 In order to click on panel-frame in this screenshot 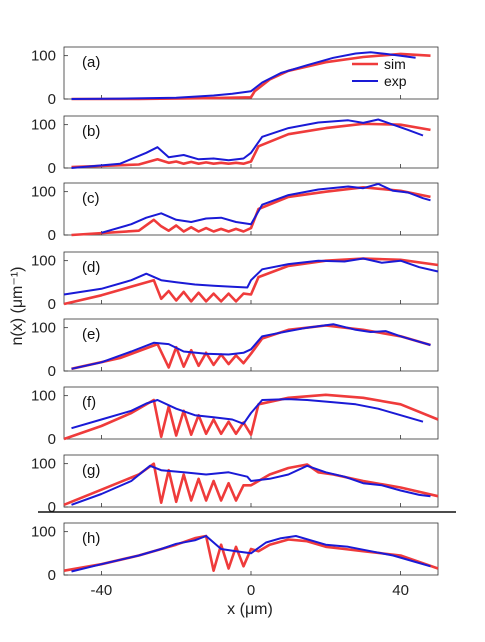, I will do `click(251, 345)`.